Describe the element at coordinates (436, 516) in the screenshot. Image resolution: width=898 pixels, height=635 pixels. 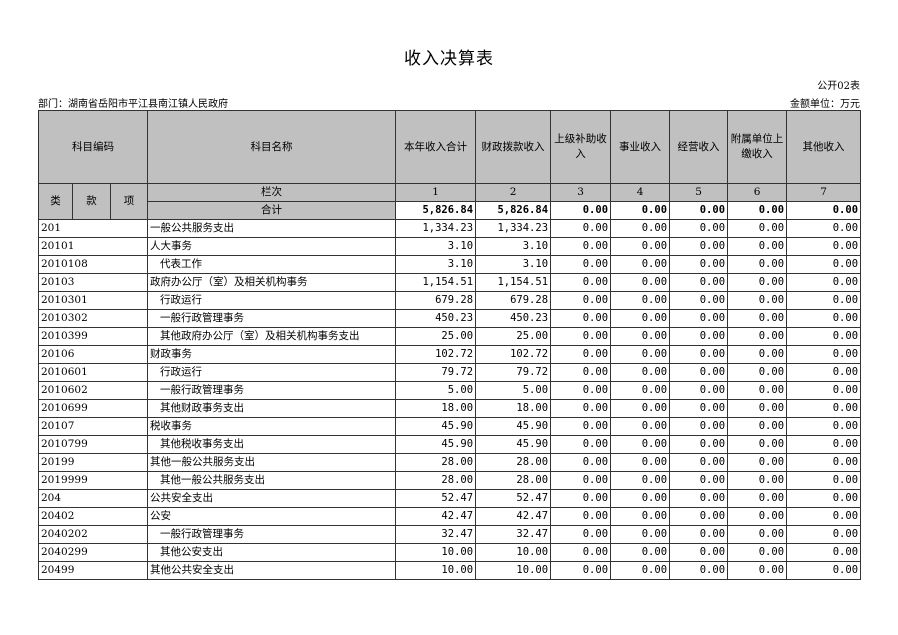
I see `row-value: 42.47` at that location.